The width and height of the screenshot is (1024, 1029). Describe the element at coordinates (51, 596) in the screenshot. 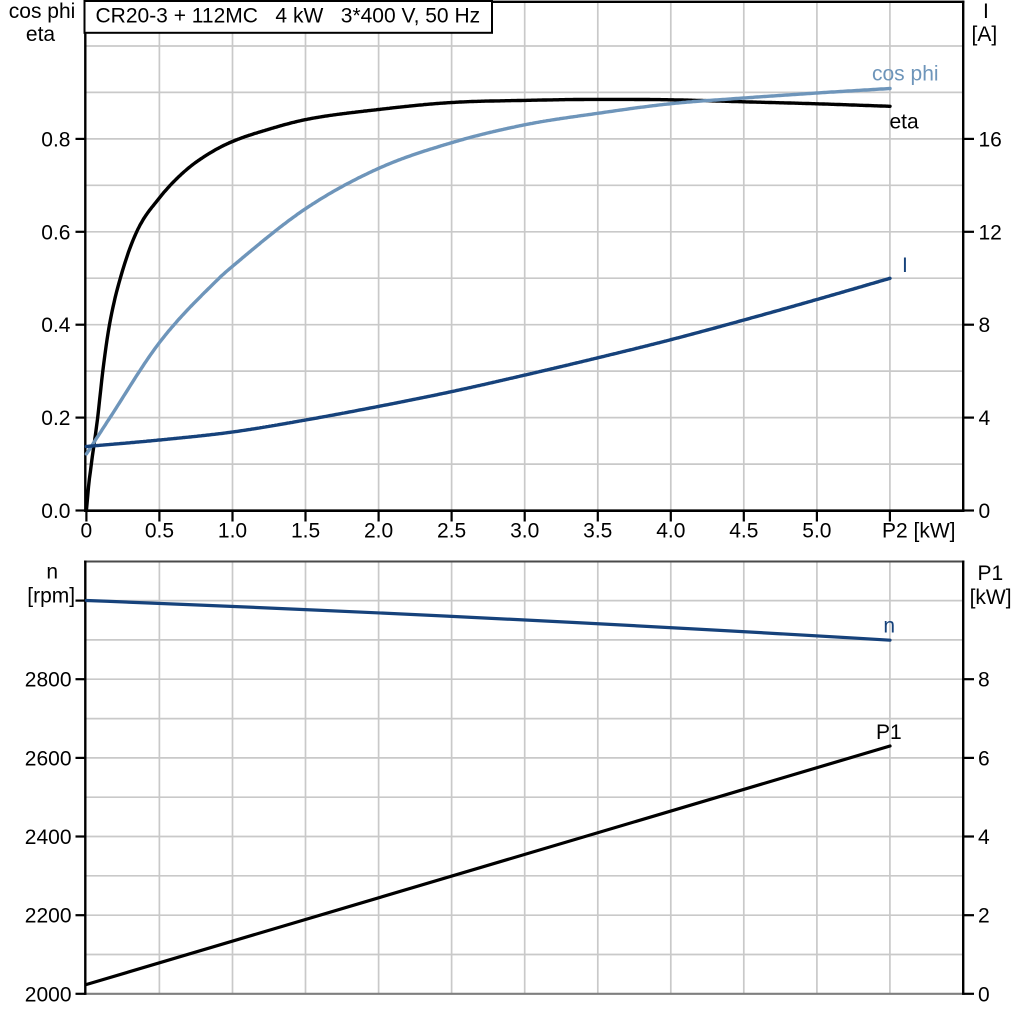

I see `svg-text: [rpm]` at that location.